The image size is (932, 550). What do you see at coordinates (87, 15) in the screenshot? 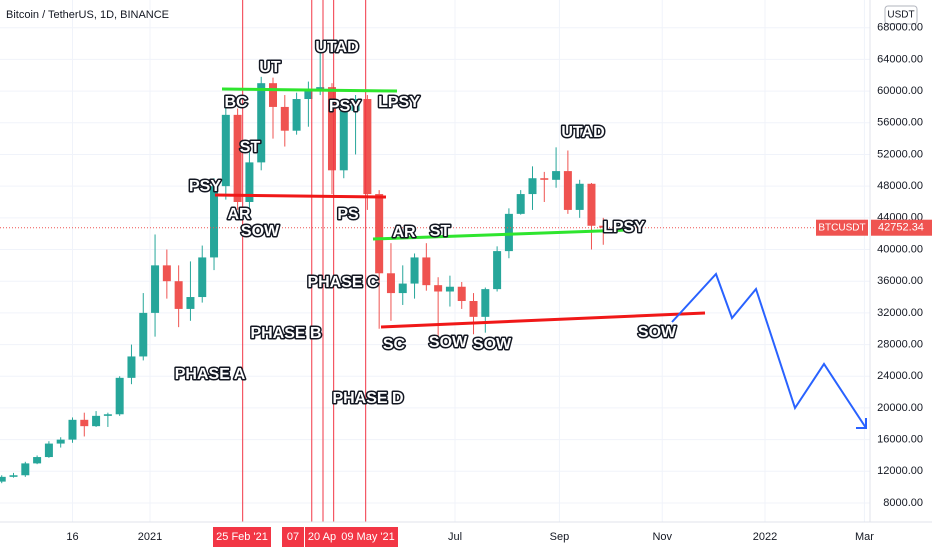
I see `chart-title: Bitcoin / TetherUS, 1D, BINANCE` at bounding box center [87, 15].